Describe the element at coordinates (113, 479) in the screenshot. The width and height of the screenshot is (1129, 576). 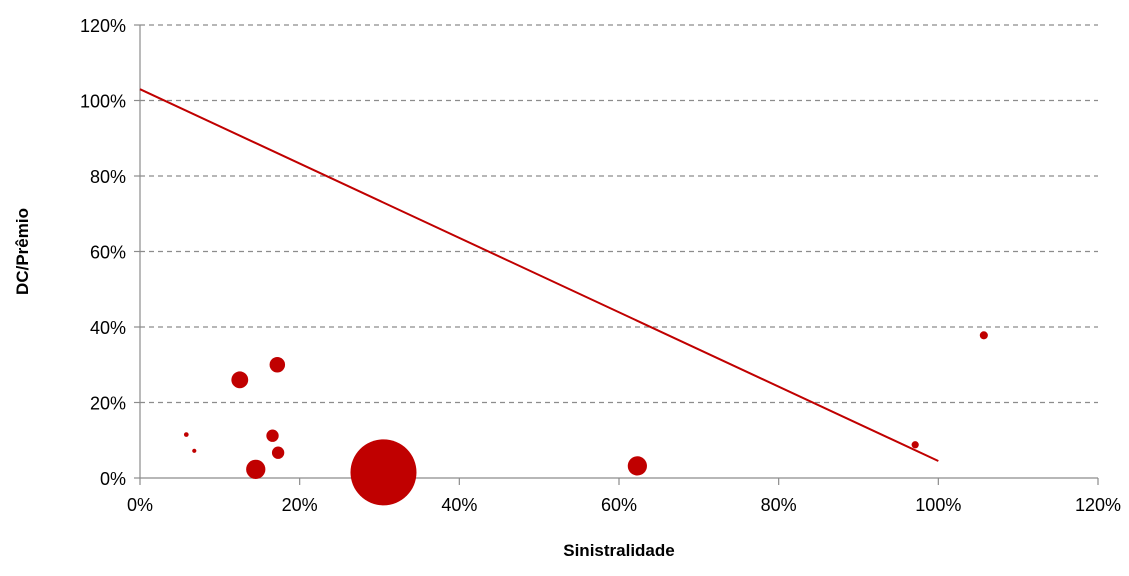
I see `y-tick-label: 0%` at that location.